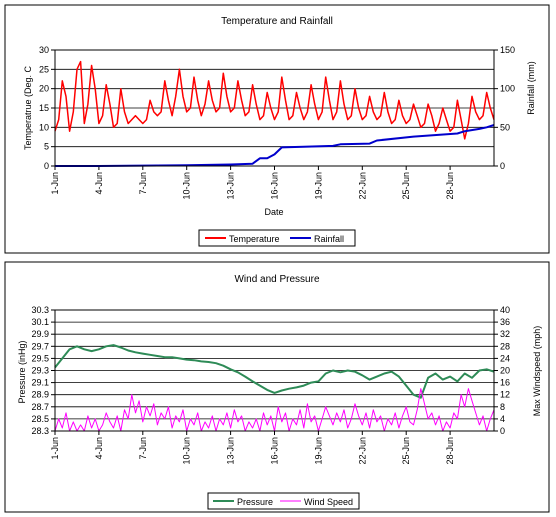 The image size is (556, 517). I want to click on chart1-y-axis-label: Temperatrue (Deg. C, so click(28, 107).